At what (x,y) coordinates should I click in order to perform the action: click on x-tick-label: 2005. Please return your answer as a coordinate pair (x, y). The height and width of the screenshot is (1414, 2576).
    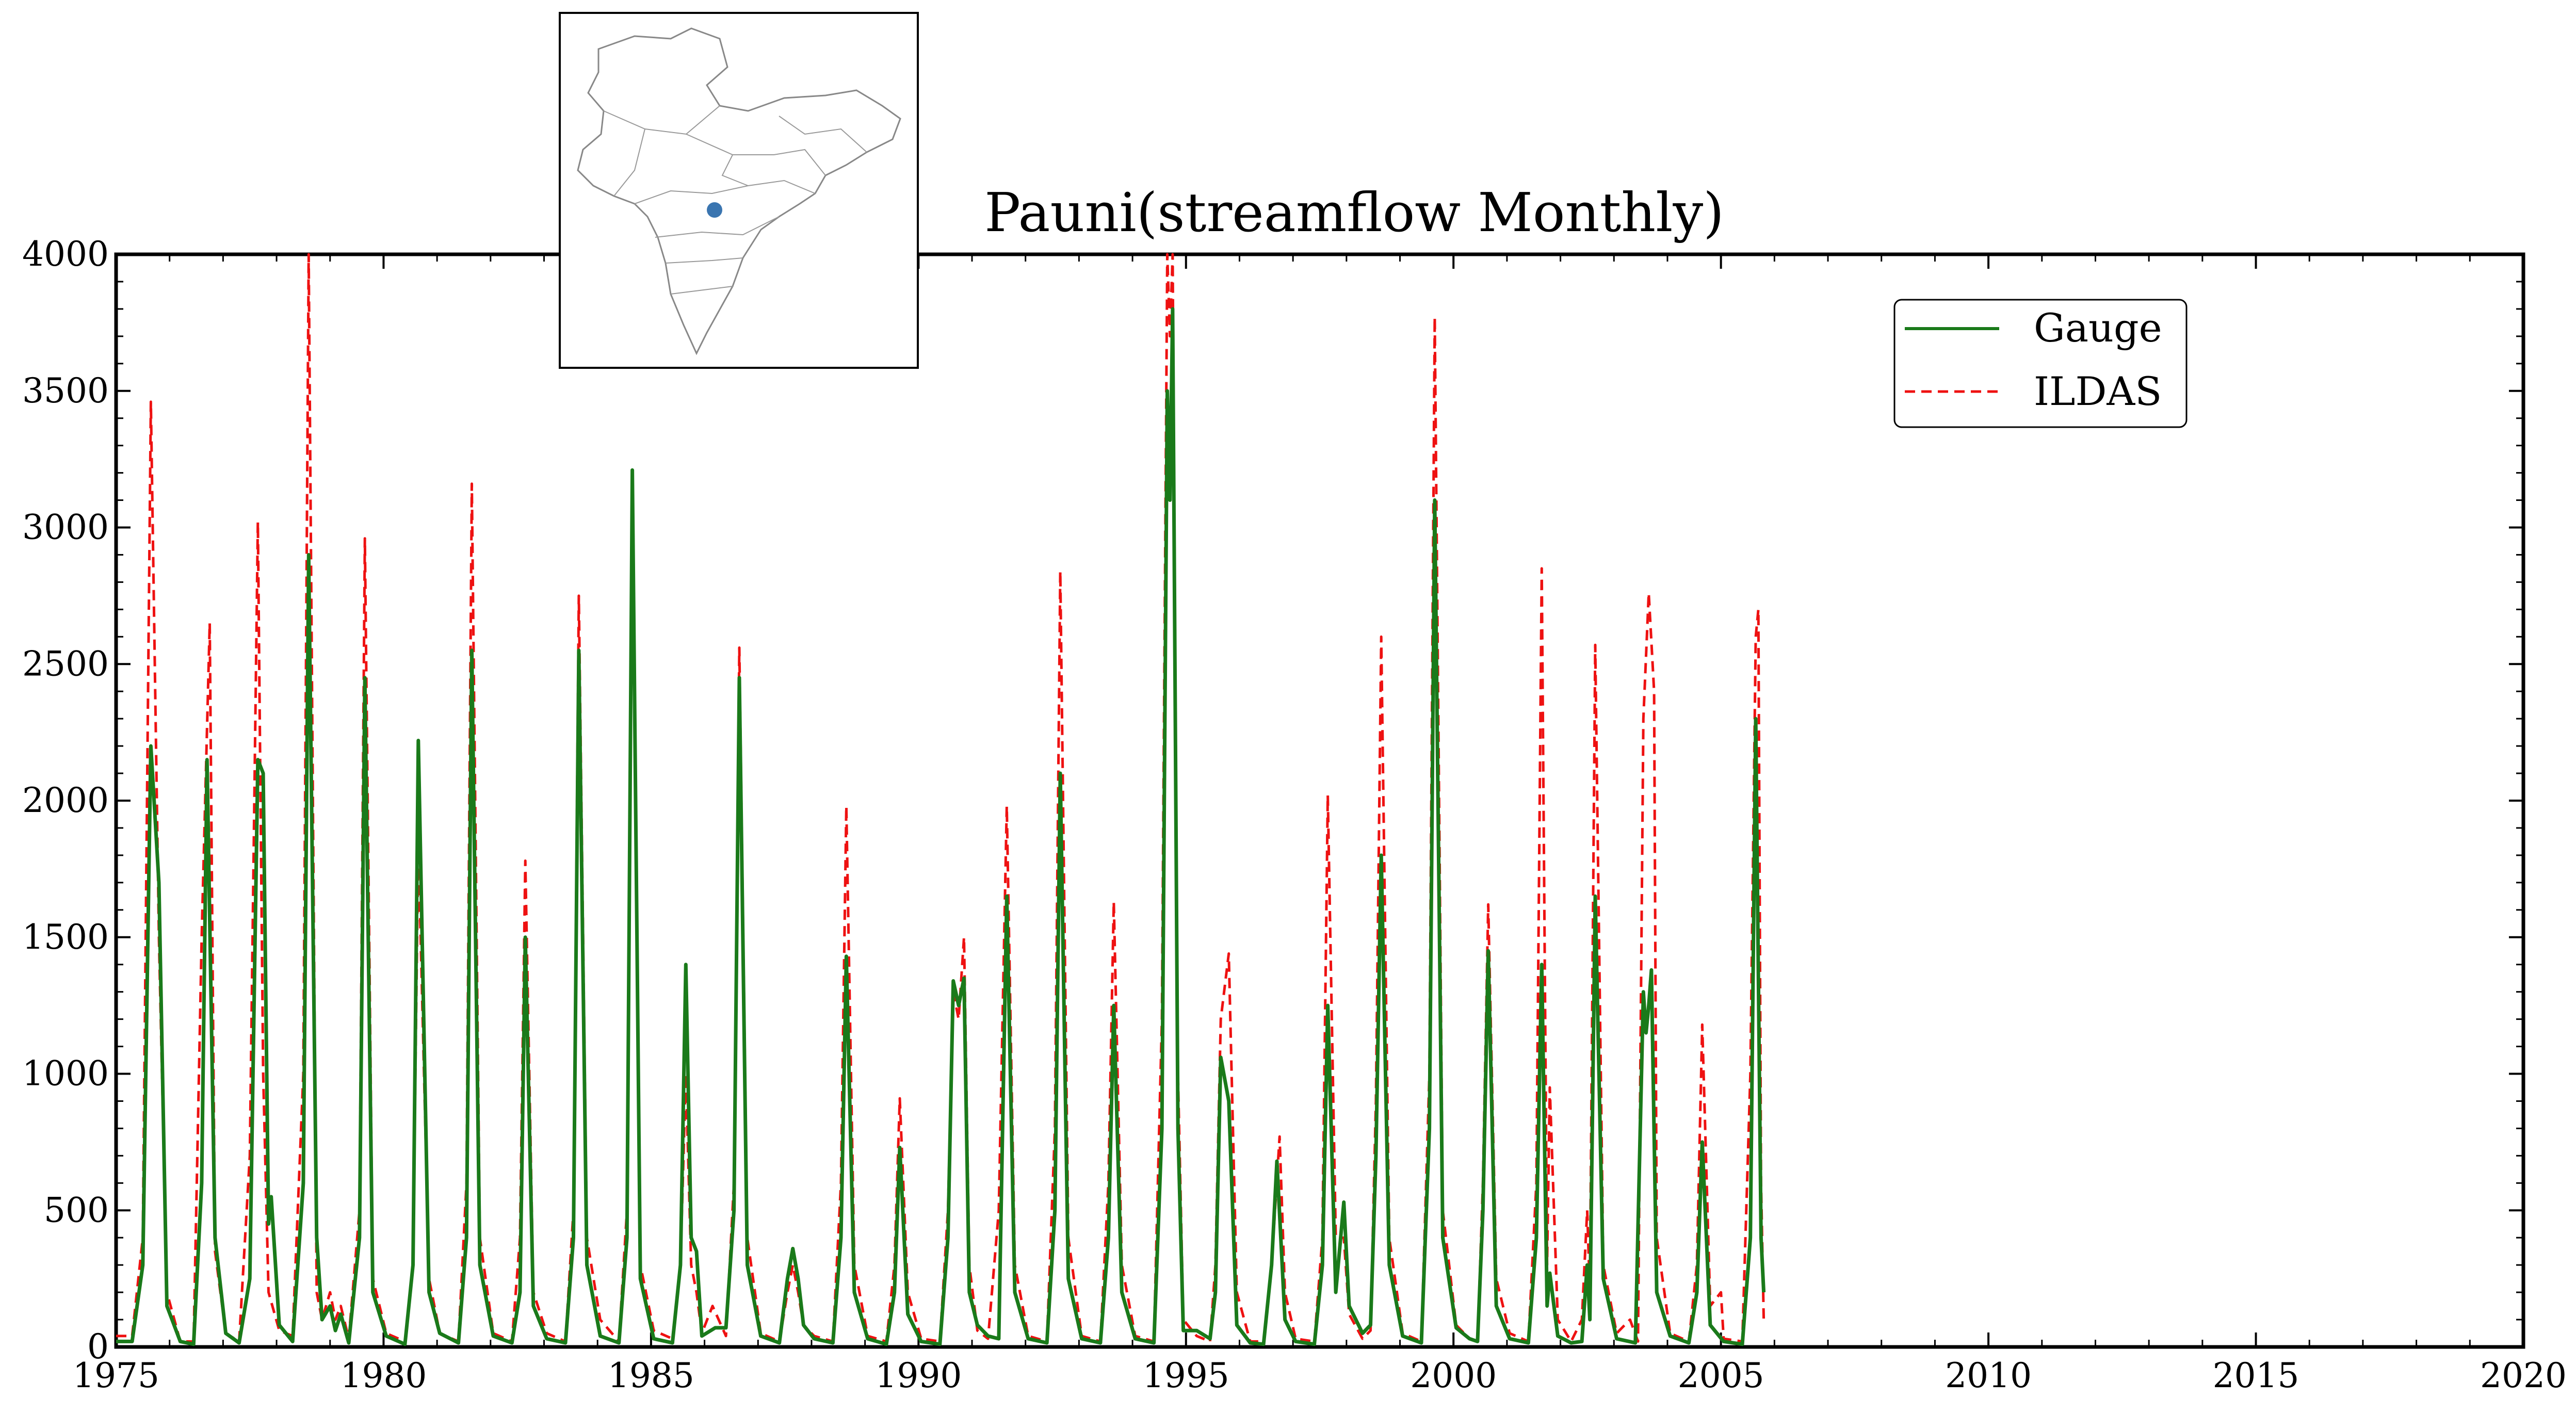
    Looking at the image, I should click on (1721, 1376).